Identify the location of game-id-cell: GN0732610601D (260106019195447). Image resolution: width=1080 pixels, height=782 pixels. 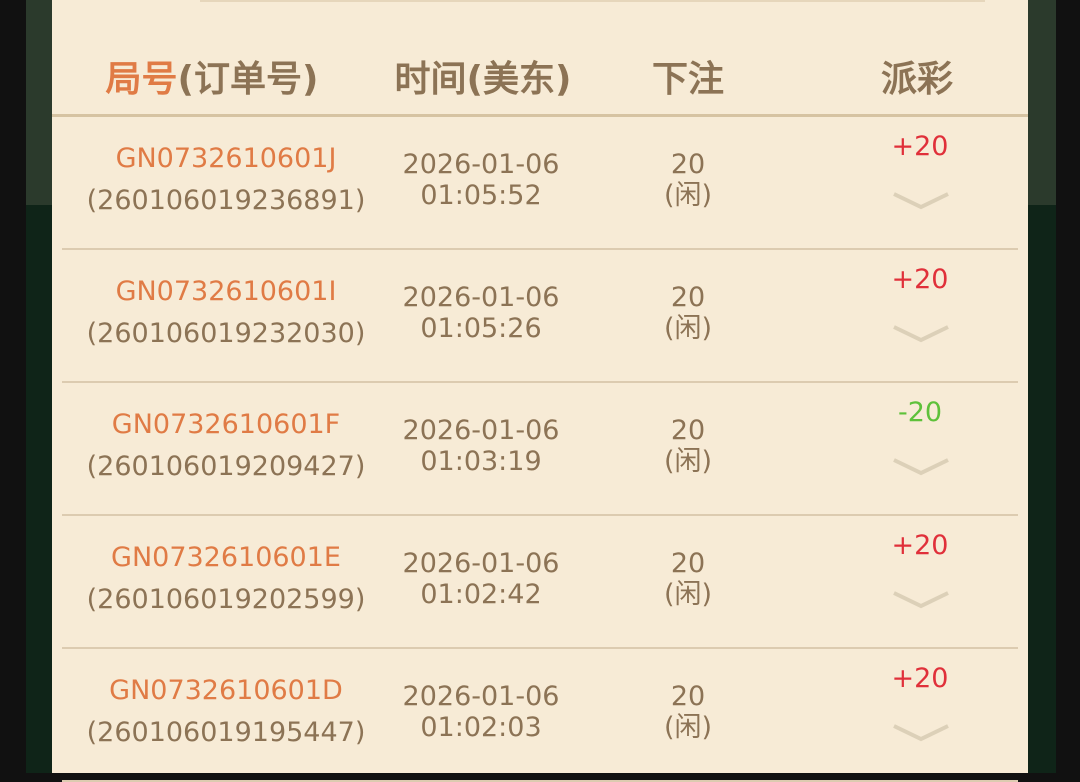
(226, 711).